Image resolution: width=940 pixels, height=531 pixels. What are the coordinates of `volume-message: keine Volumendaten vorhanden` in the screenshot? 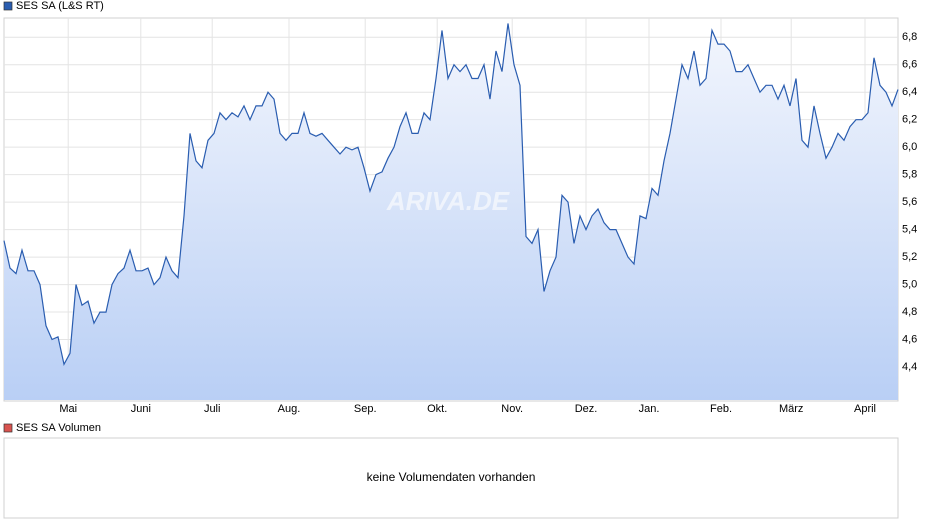 It's located at (451, 477).